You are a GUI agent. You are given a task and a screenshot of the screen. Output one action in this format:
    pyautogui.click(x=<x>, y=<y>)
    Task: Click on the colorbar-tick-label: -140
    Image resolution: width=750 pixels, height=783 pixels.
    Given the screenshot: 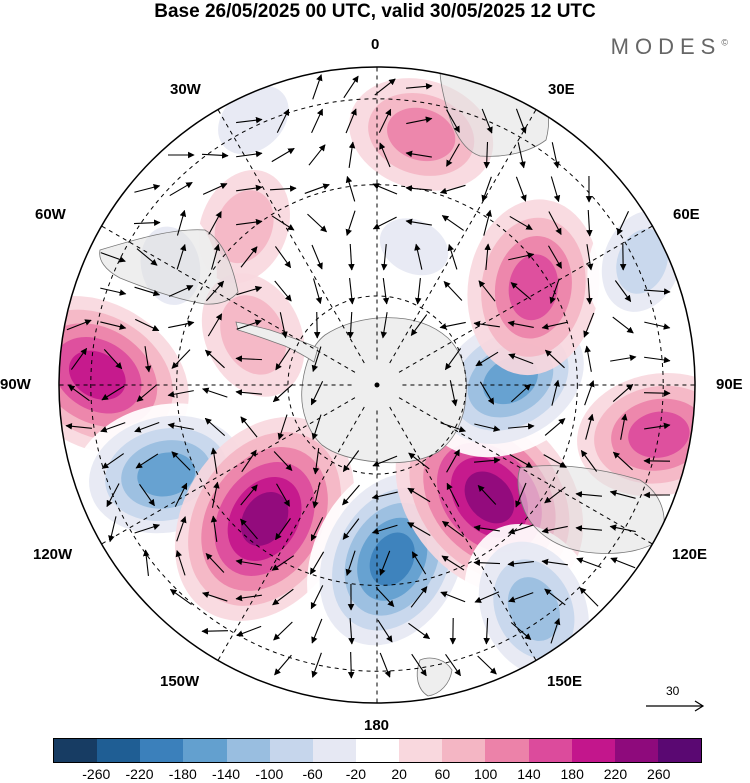 What is the action you would take?
    pyautogui.click(x=226, y=774)
    